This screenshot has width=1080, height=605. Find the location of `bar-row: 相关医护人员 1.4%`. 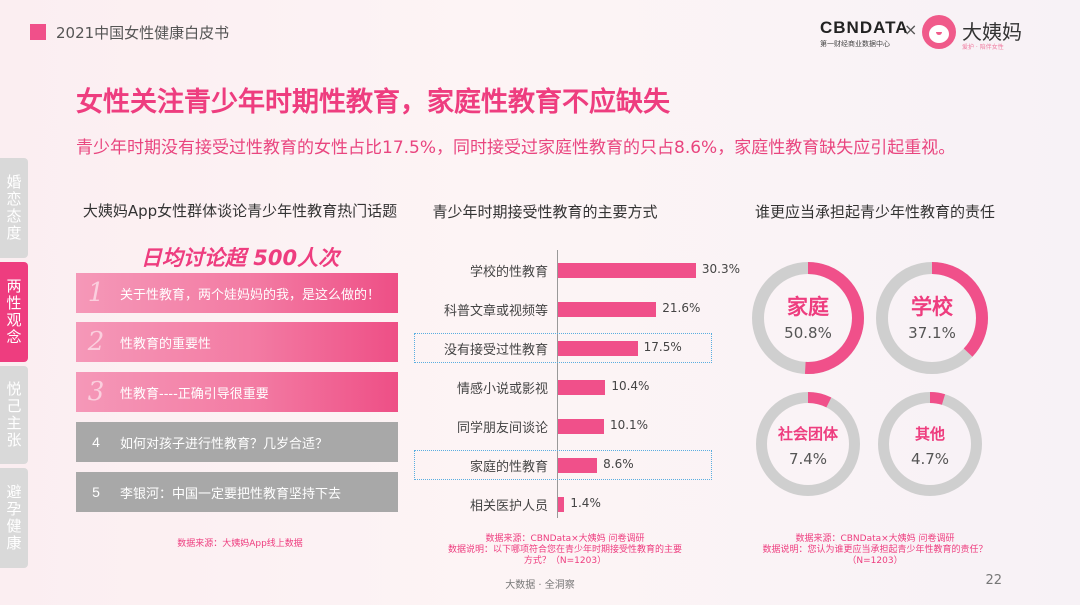

bar-row: 相关医护人员 1.4% is located at coordinates (585, 504).